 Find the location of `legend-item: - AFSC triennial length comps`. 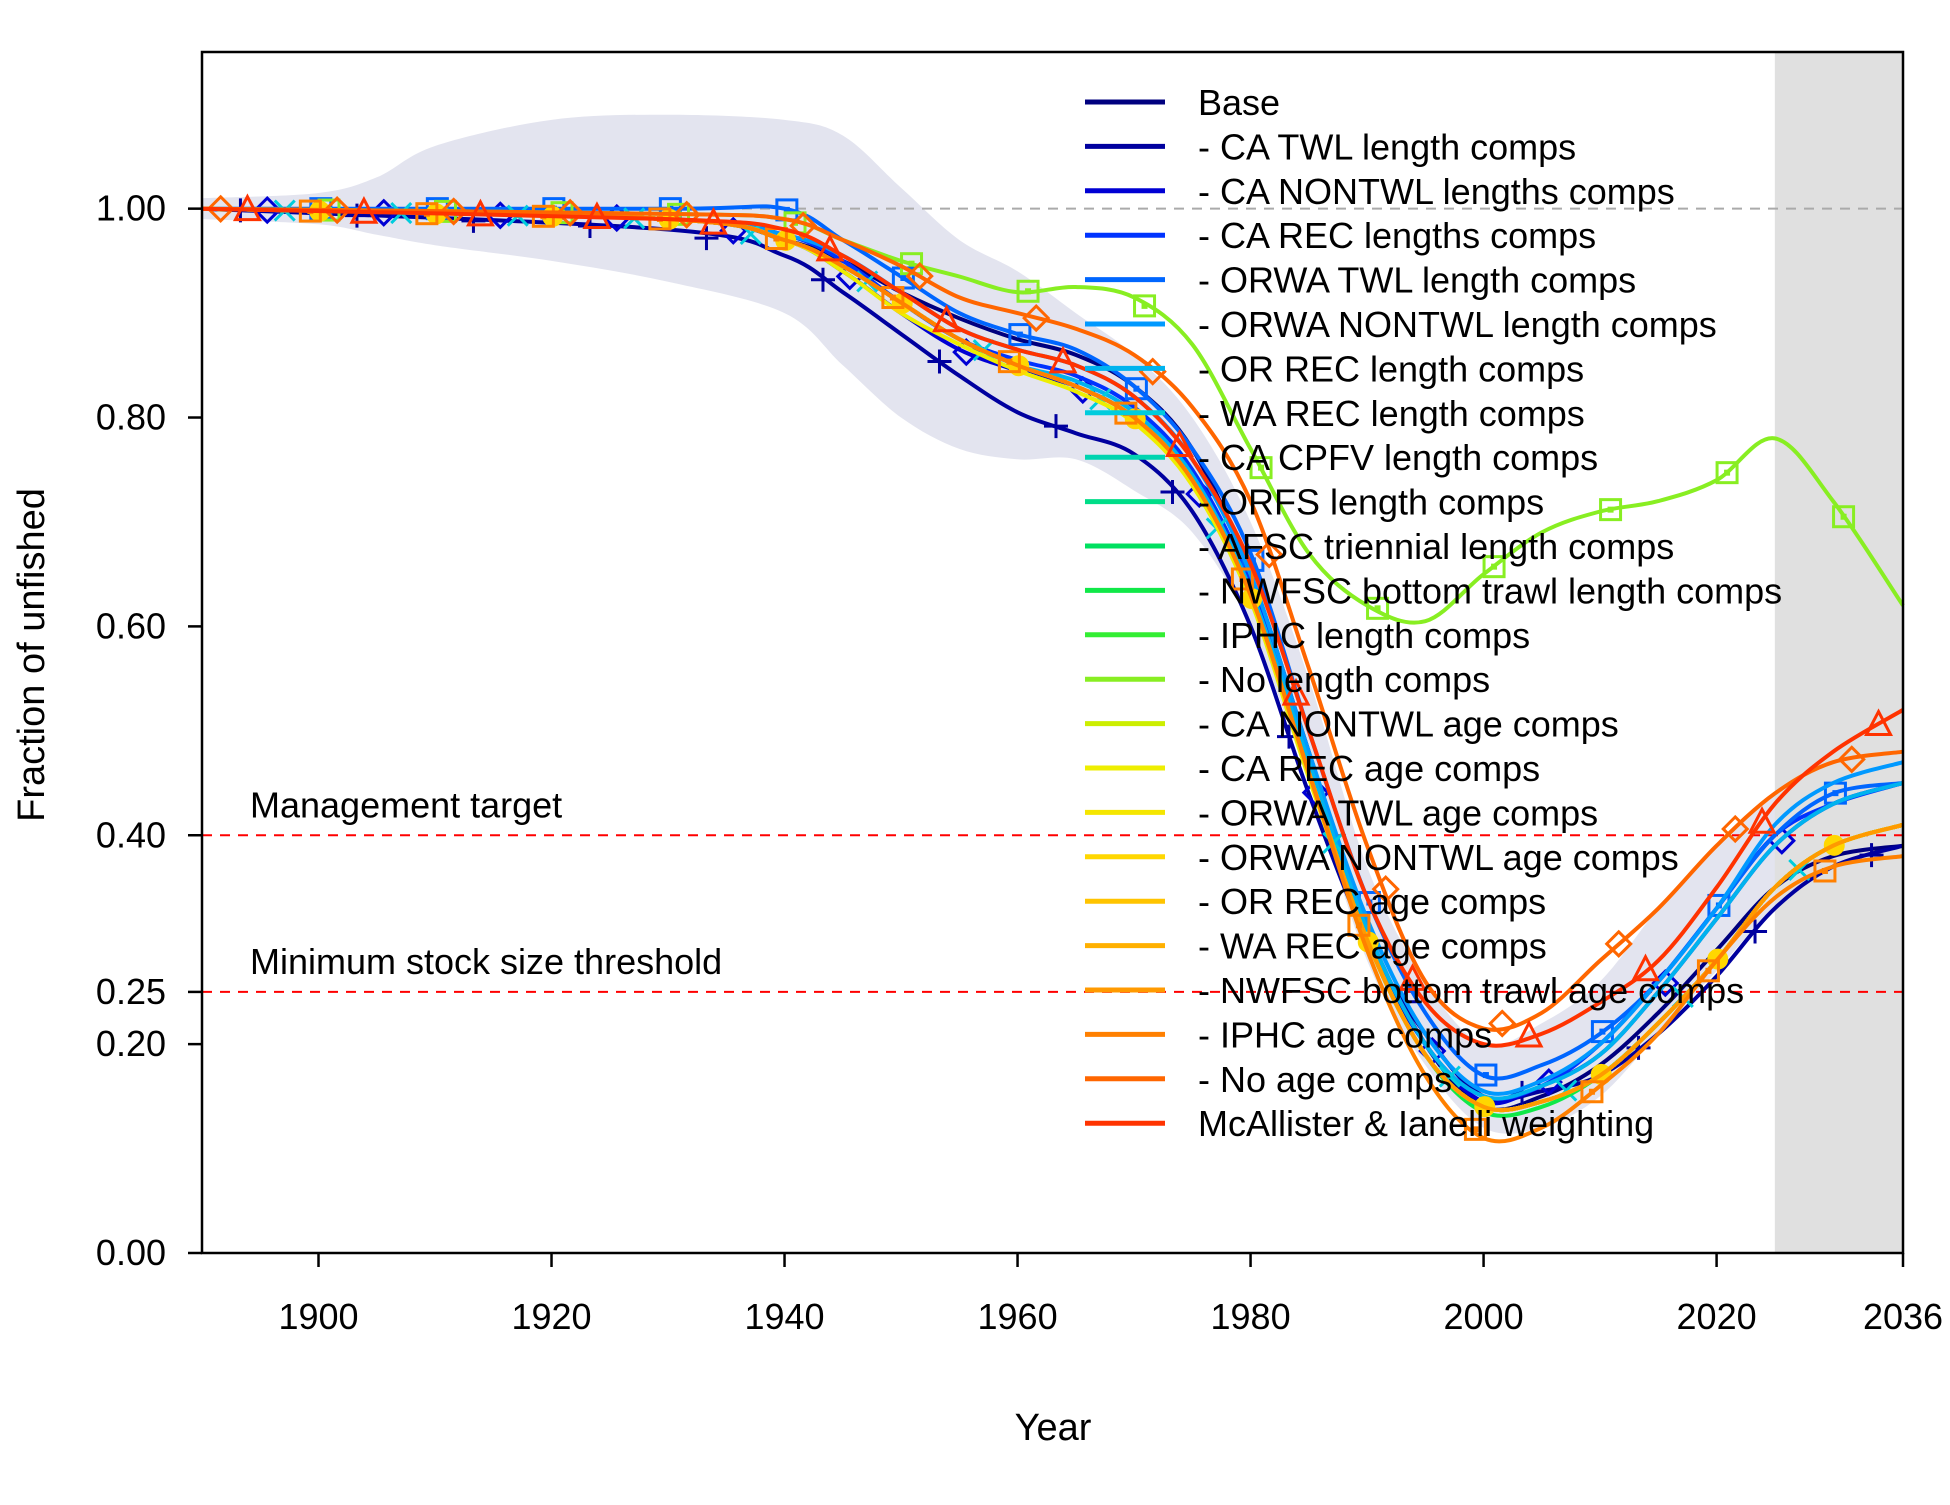

legend-item: - AFSC triennial length comps is located at coordinates (1379, 546).